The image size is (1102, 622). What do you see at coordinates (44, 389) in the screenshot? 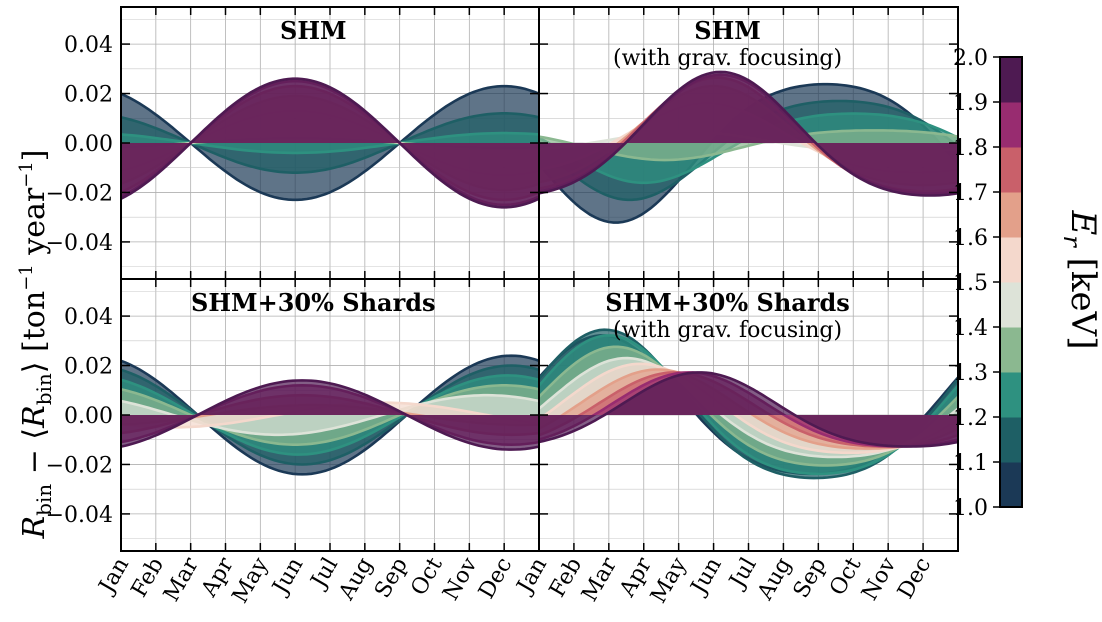
I see `ylabel-bin2: bin` at bounding box center [44, 389].